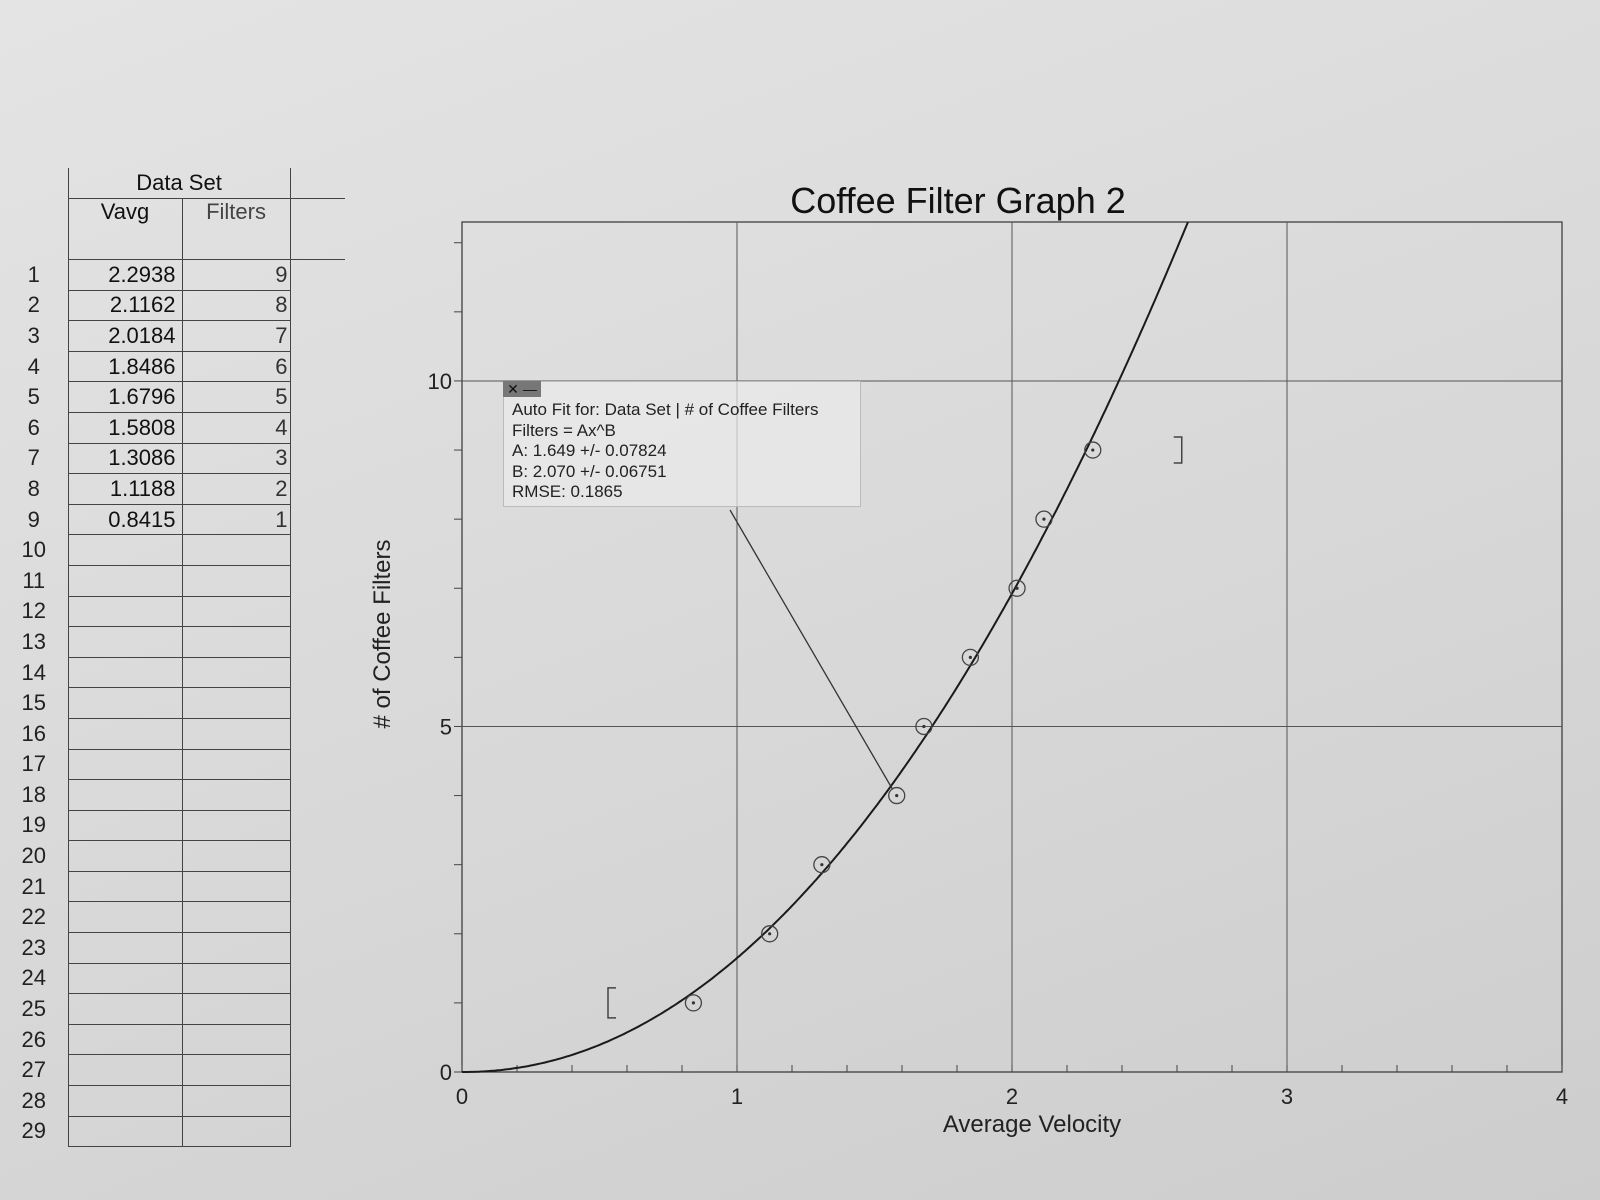 The width and height of the screenshot is (1600, 1200). Describe the element at coordinates (611, 1003) in the screenshot. I see `range-bracket-left` at that location.